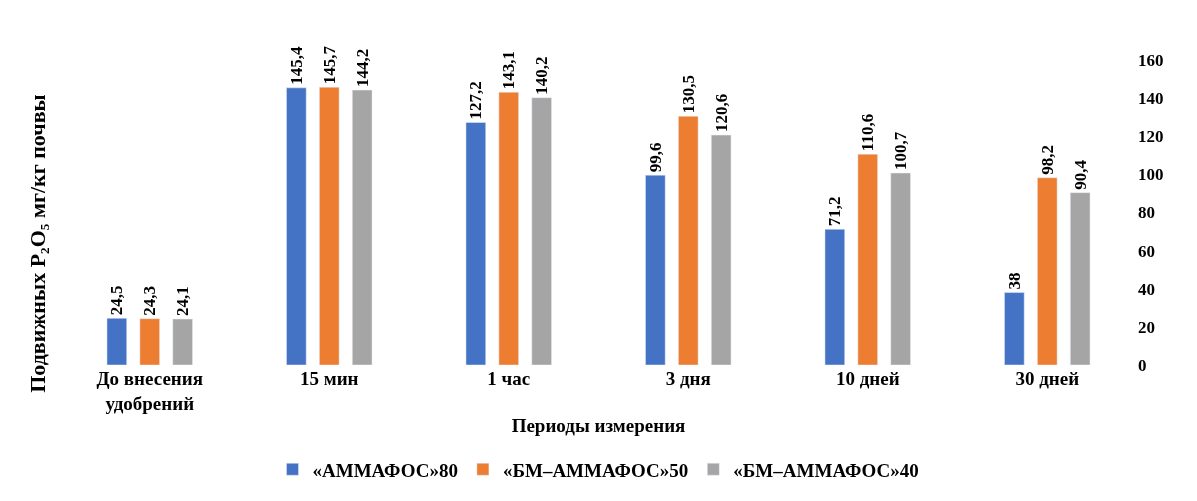 This screenshot has width=1197, height=501. What do you see at coordinates (595, 470) in the screenshot?
I see `legend-label: «БМ–АММАФОС»50` at bounding box center [595, 470].